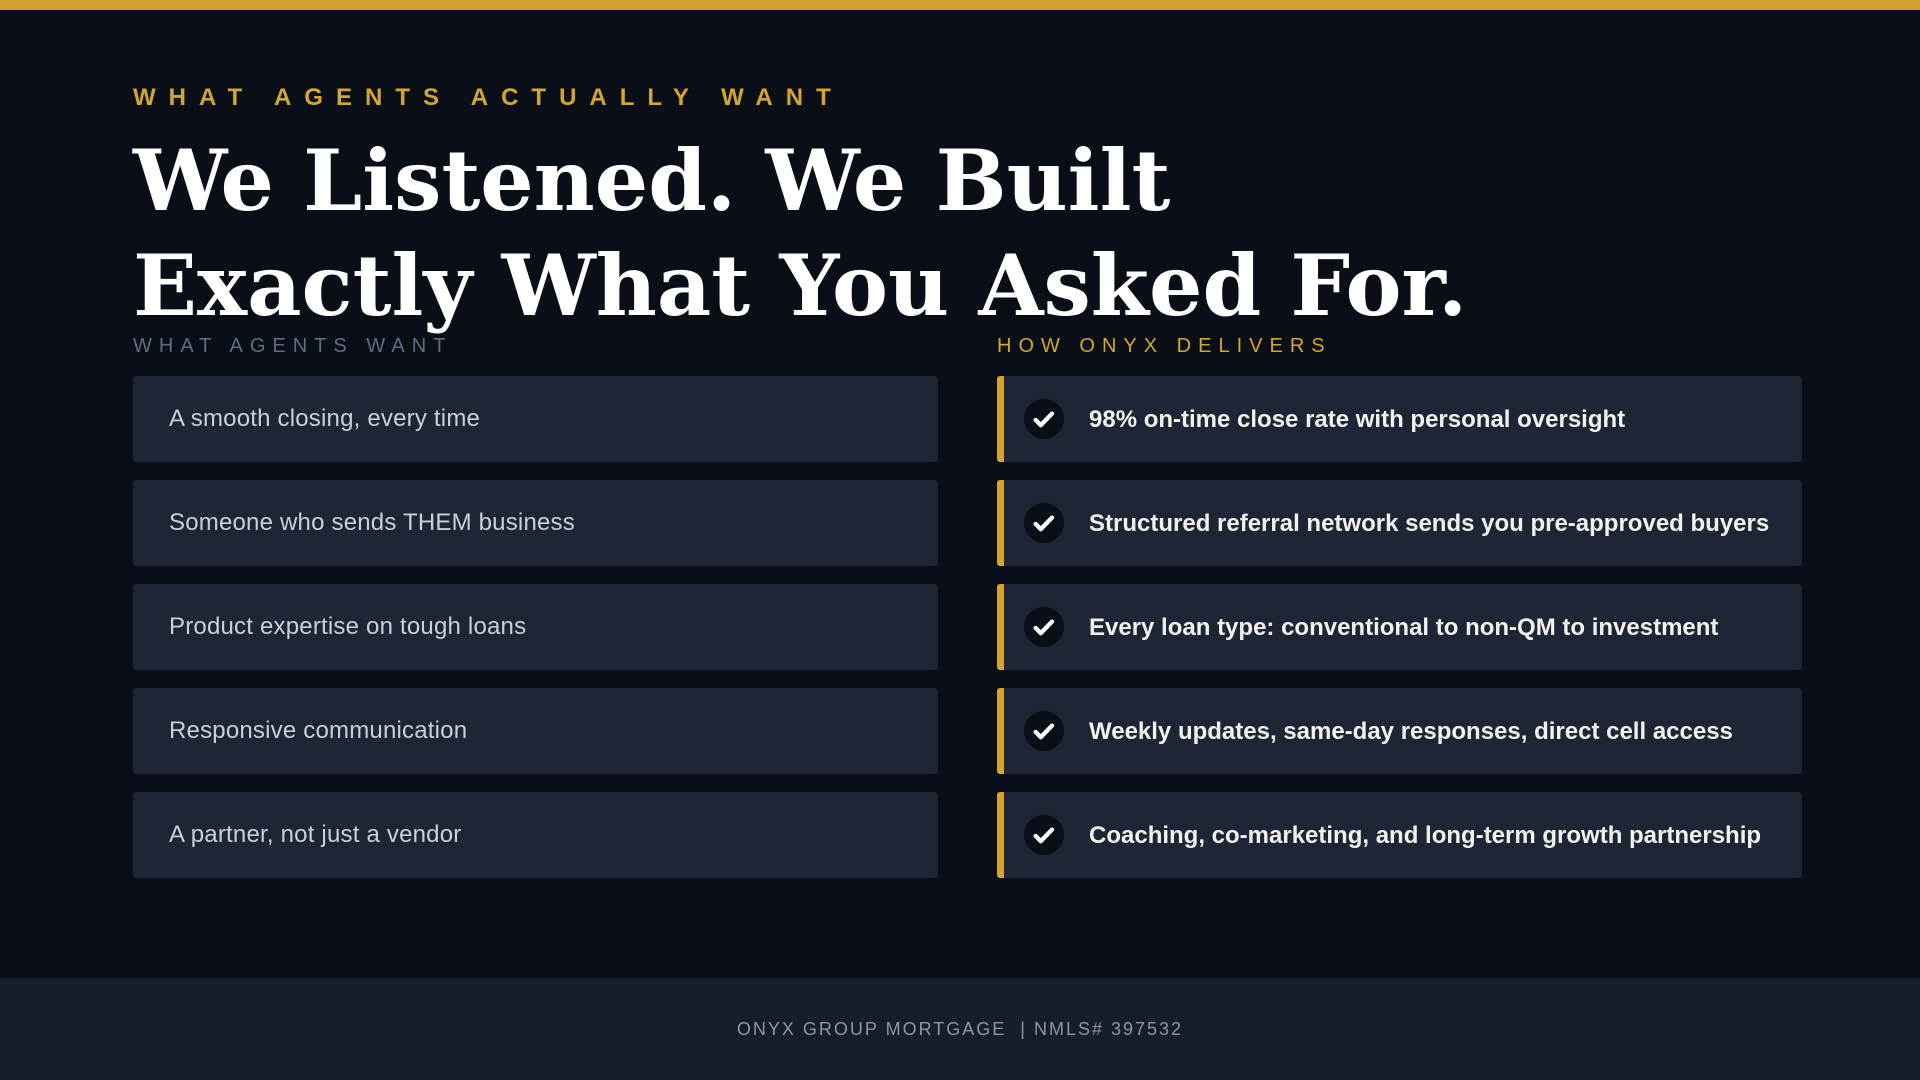 Image resolution: width=1920 pixels, height=1080 pixels. Describe the element at coordinates (535, 731) in the screenshot. I see `agent-want-card: Responsive communication` at that location.